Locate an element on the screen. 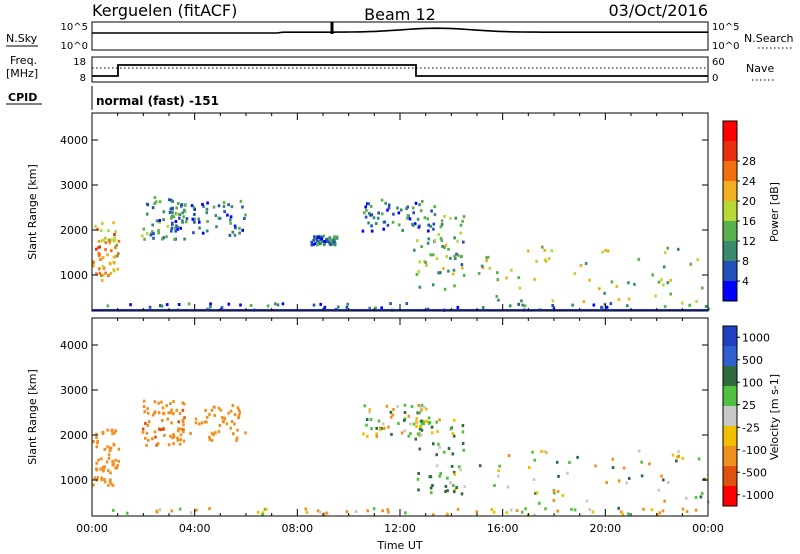  colorbar-tick-label: -1000 is located at coordinates (758, 495).